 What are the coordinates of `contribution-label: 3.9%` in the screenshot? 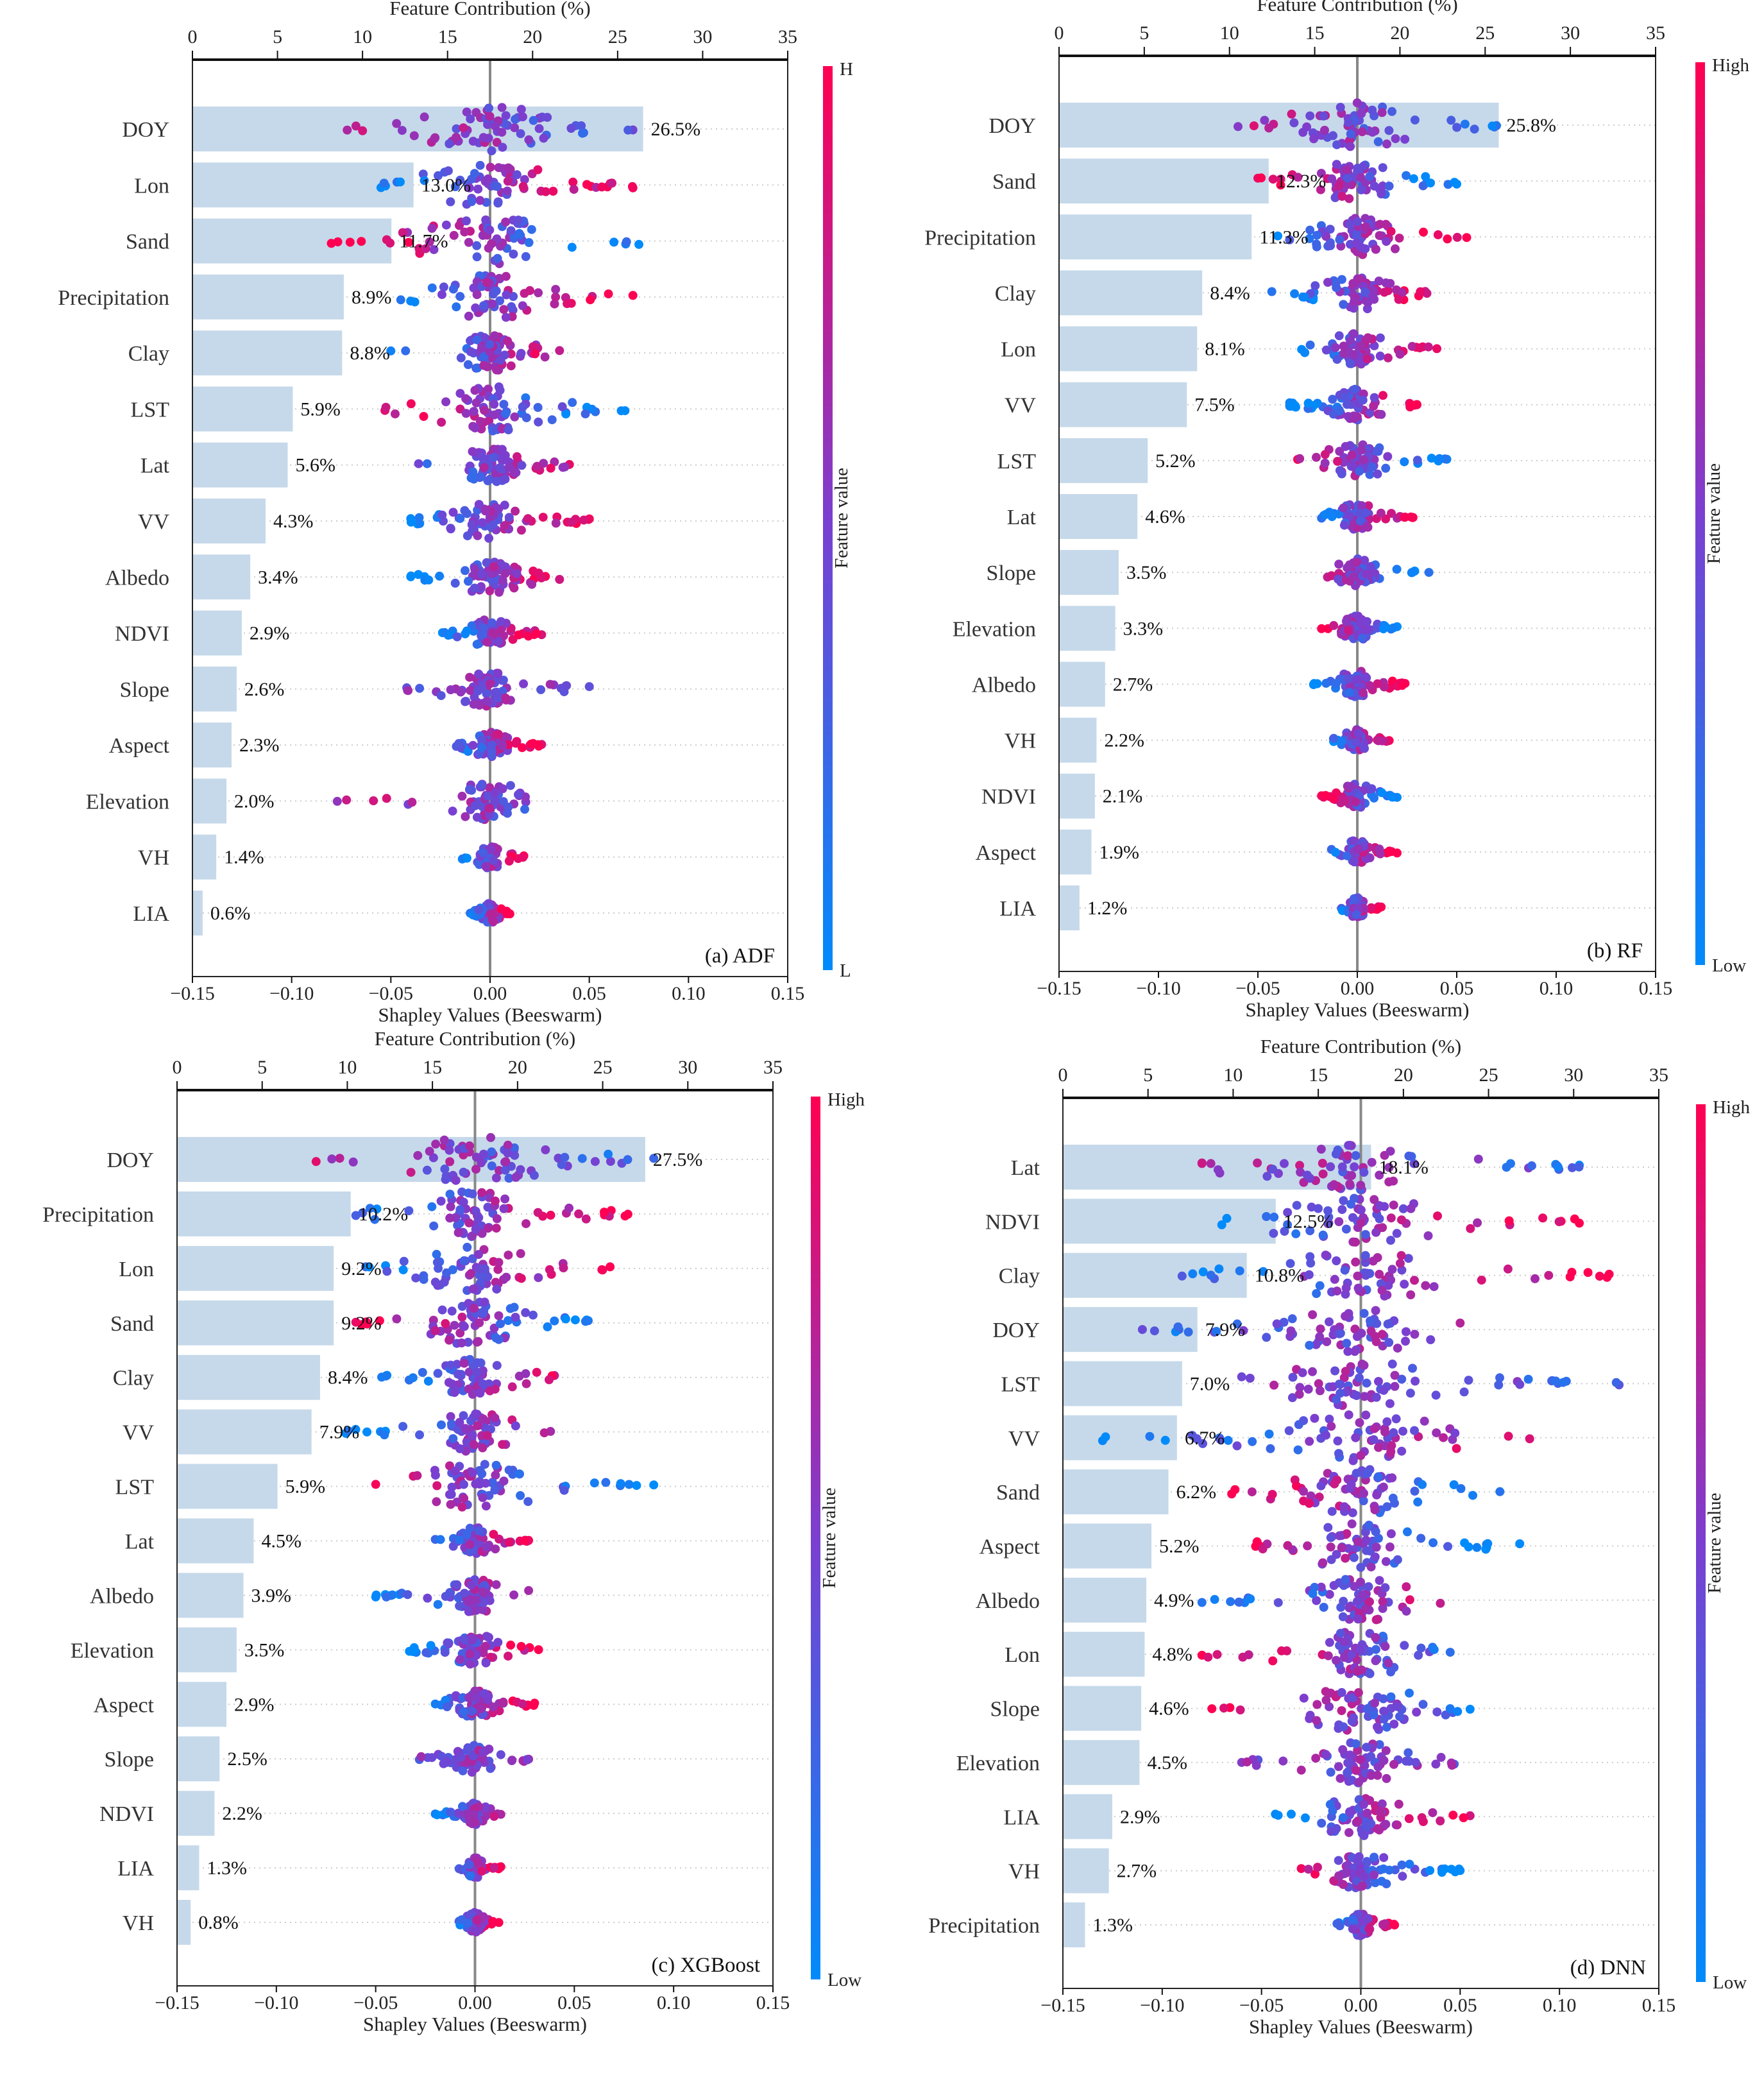 It's located at (271, 1596).